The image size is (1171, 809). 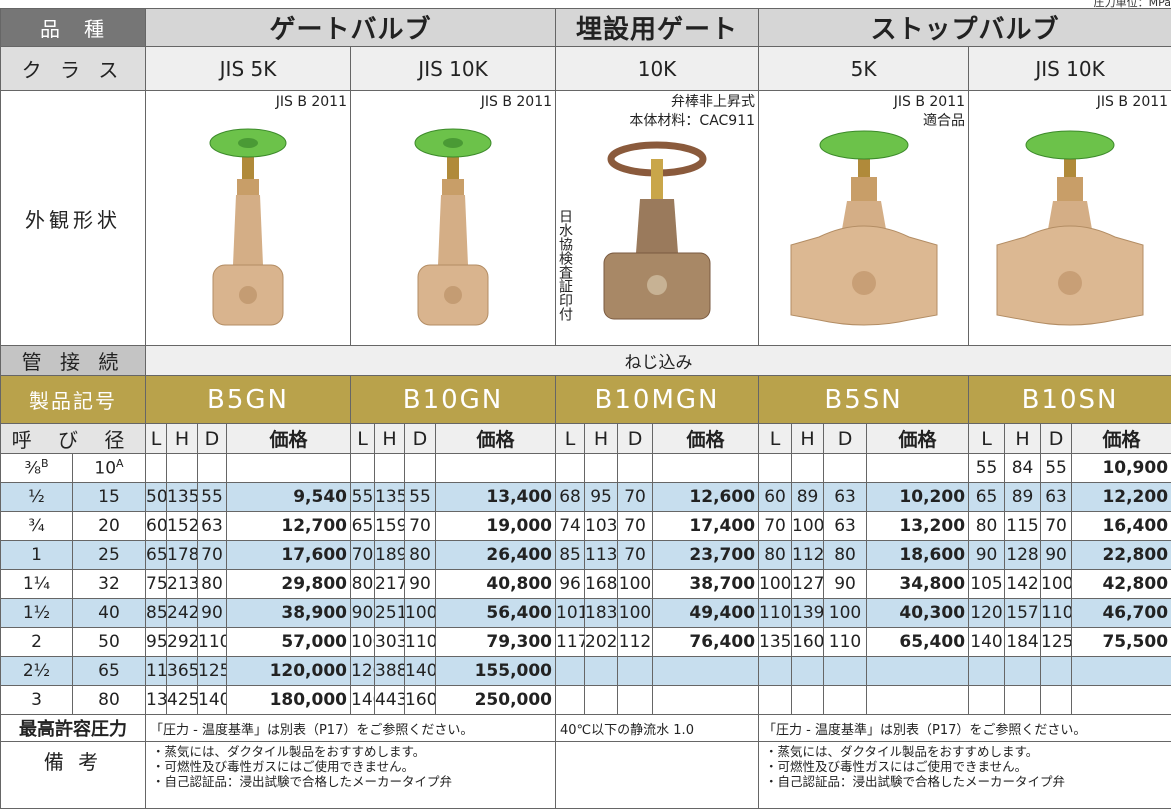 I want to click on height-h: 388, so click(x=390, y=671).